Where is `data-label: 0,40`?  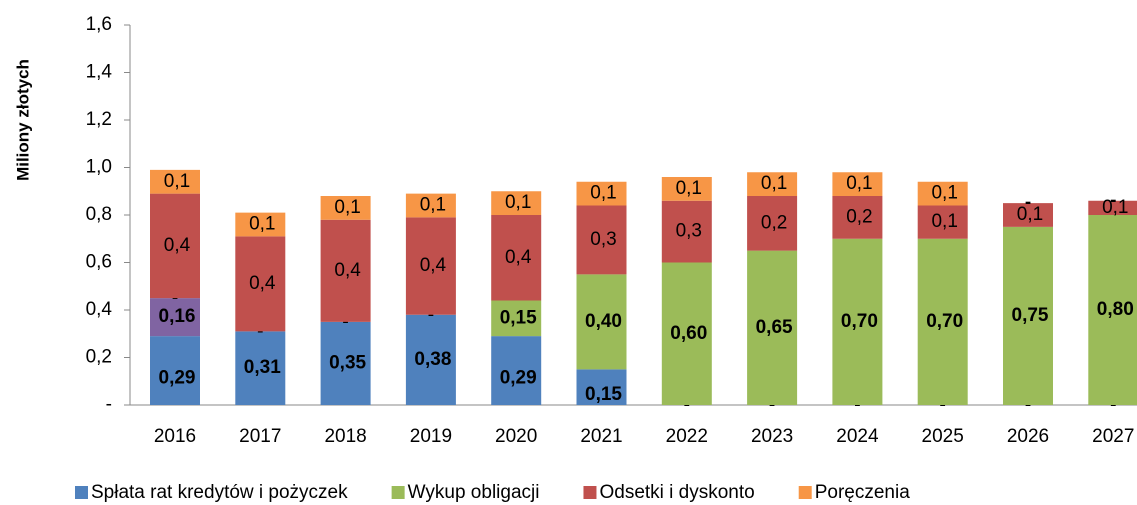
data-label: 0,40 is located at coordinates (603, 321).